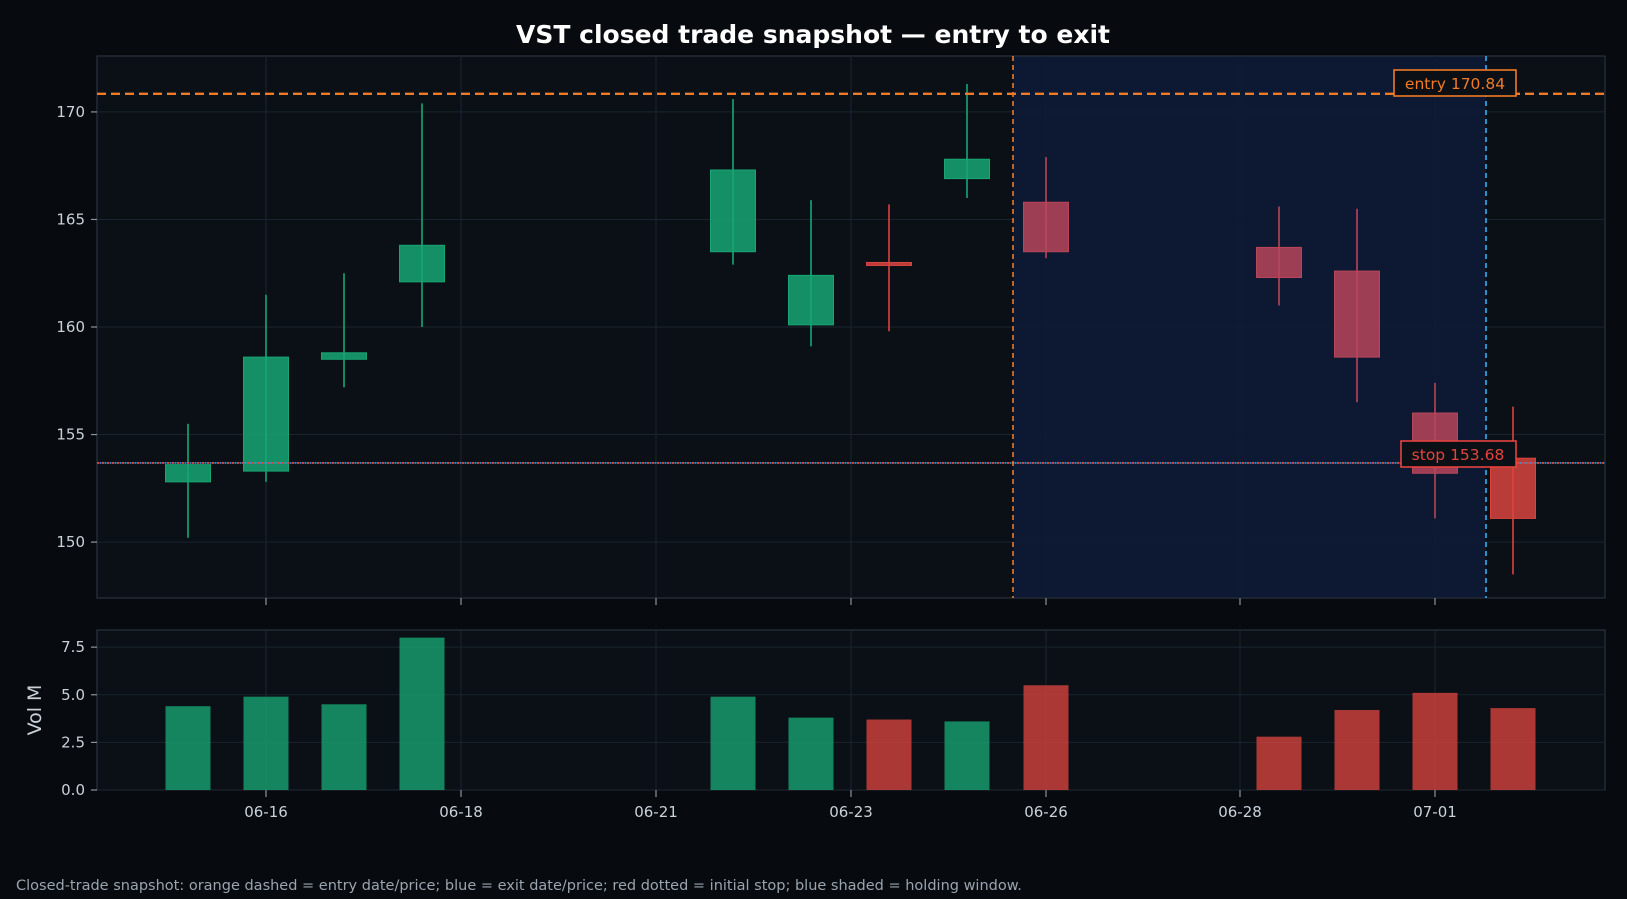 Image resolution: width=1627 pixels, height=899 pixels. Describe the element at coordinates (35, 710) in the screenshot. I see `volume-y-axis-label: Vol M` at that location.